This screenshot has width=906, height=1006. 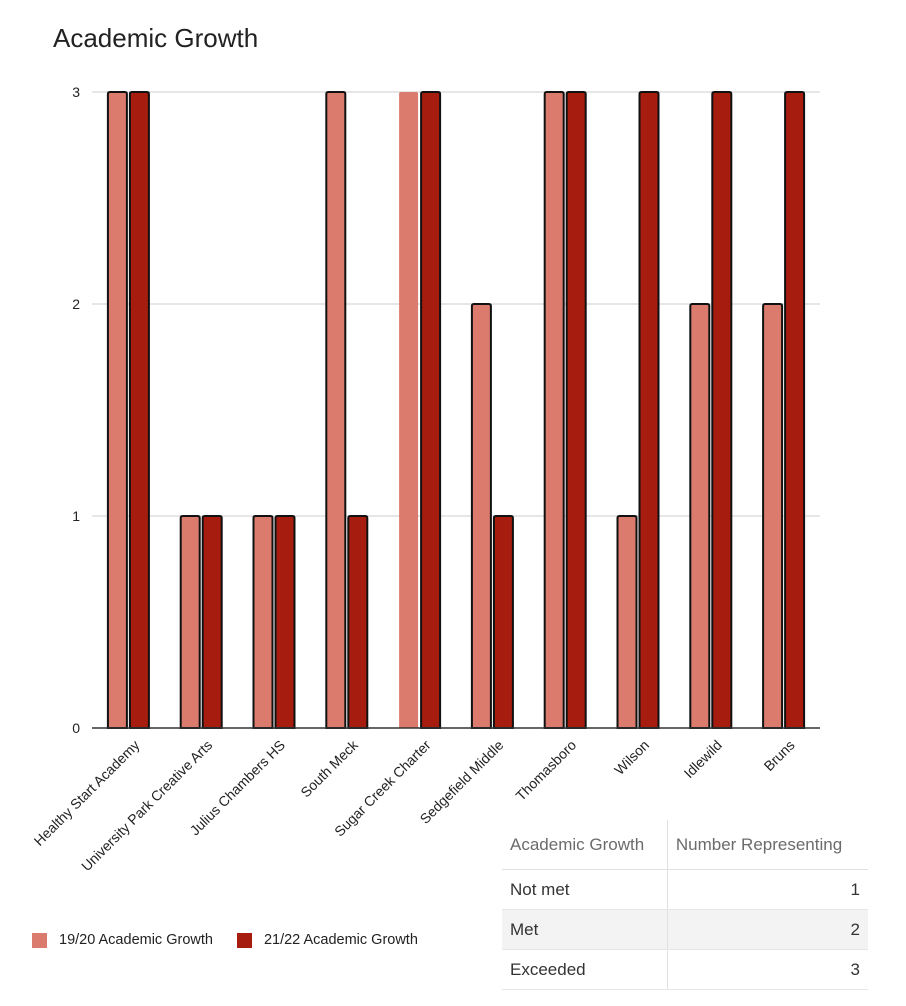 What do you see at coordinates (767, 889) in the screenshot?
I see `row-value-not-met: 1` at bounding box center [767, 889].